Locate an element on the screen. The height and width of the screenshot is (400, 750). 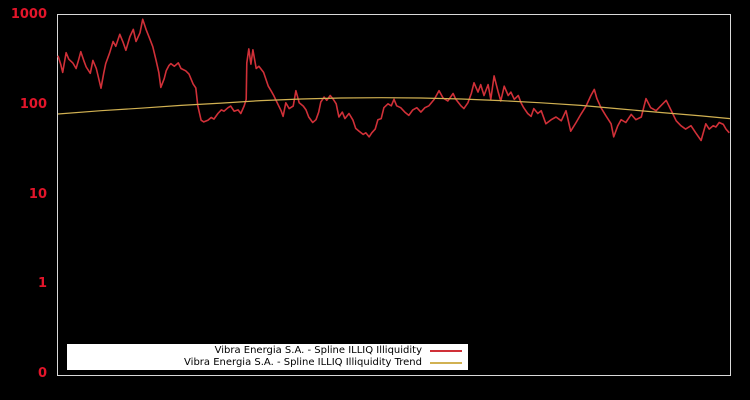
y-tick-label: 1000 is located at coordinates (28, 14).